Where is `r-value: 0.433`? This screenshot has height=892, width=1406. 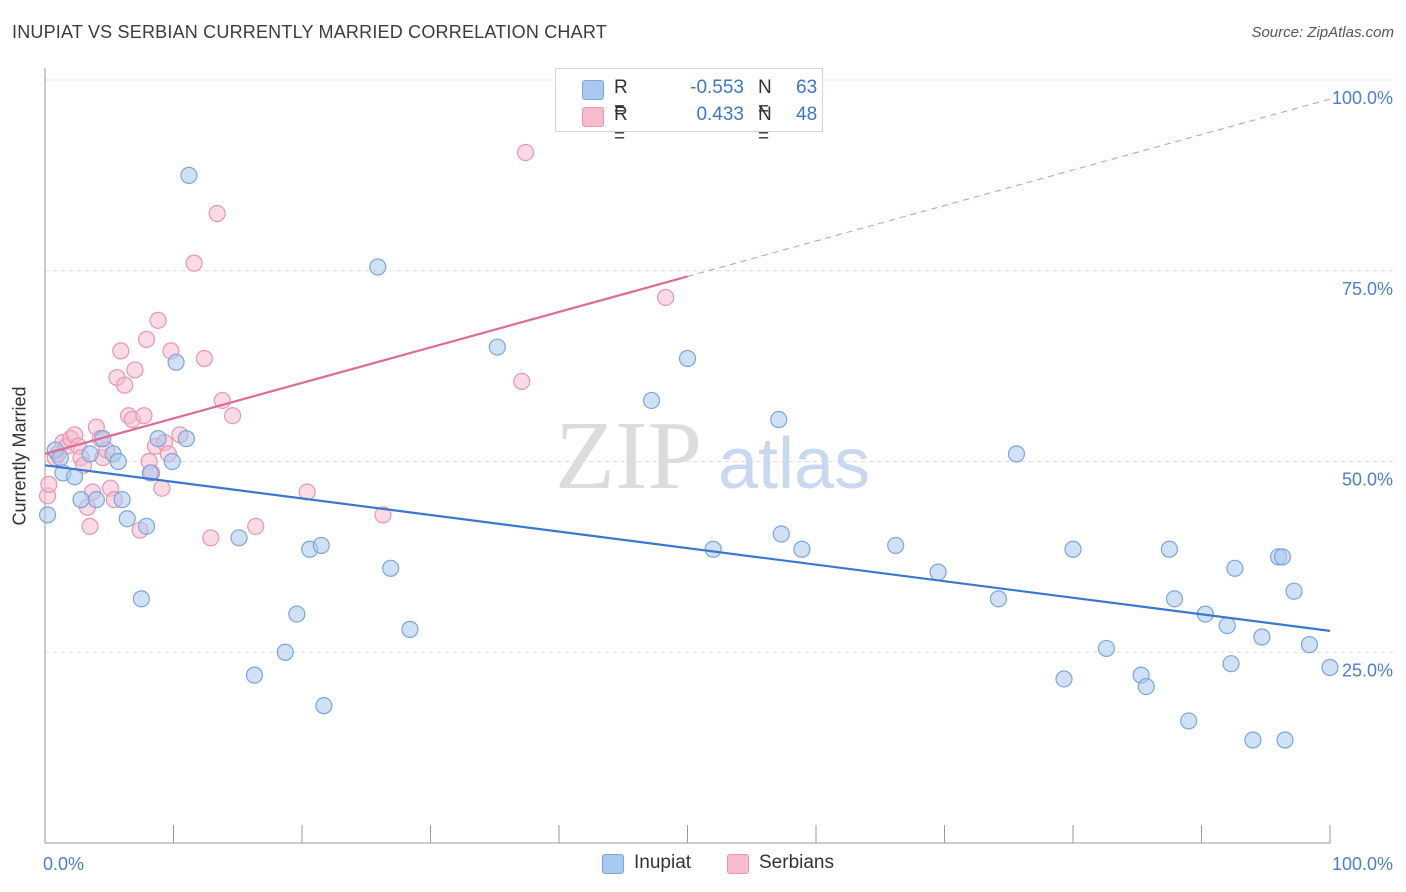 r-value: 0.433 is located at coordinates (720, 114).